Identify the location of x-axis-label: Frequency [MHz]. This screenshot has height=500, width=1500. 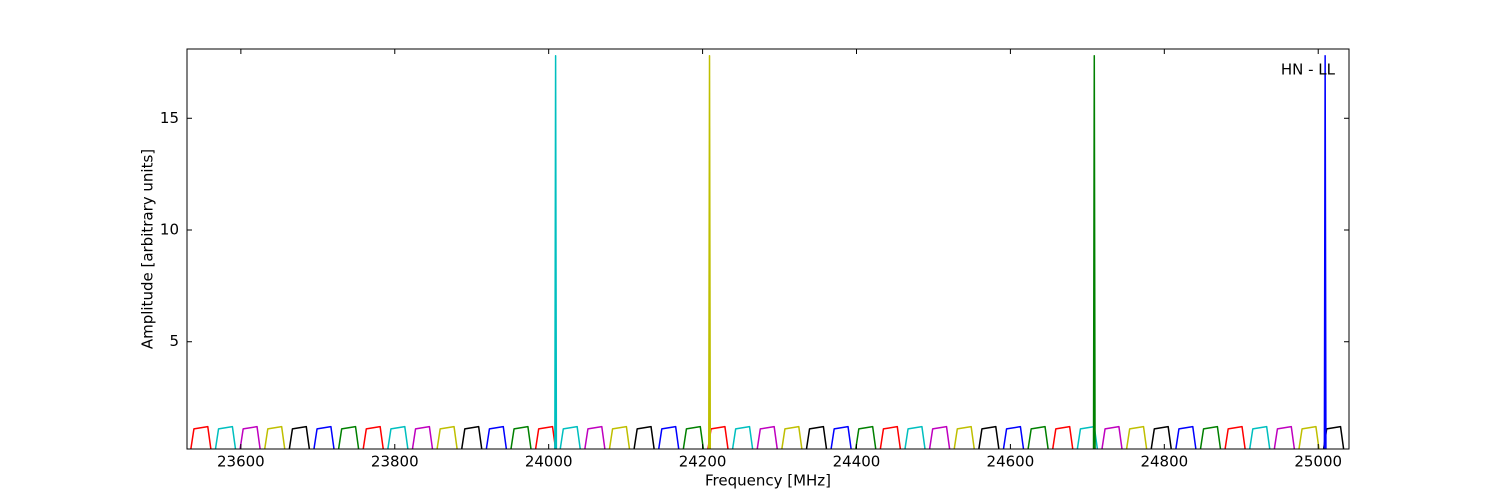
(768, 481).